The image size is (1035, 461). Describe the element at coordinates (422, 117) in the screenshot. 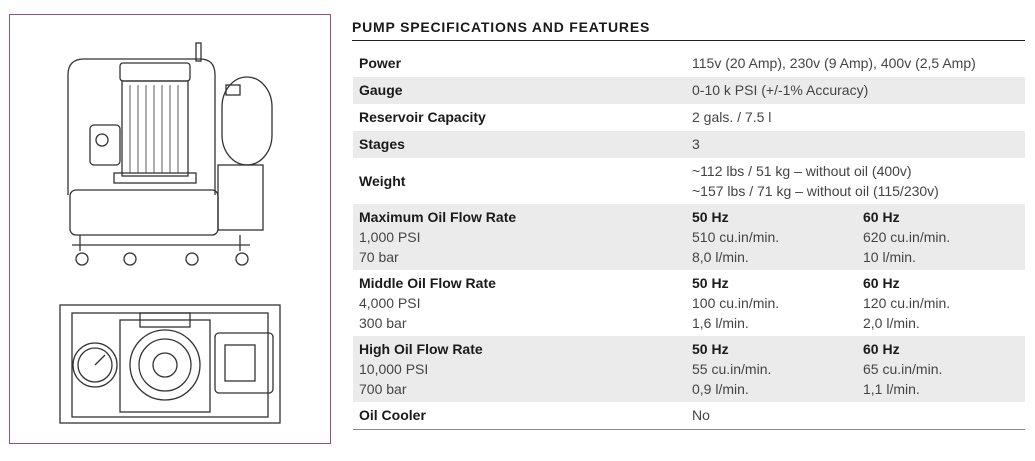

I see `spec-label: Reservoir Capacity` at that location.